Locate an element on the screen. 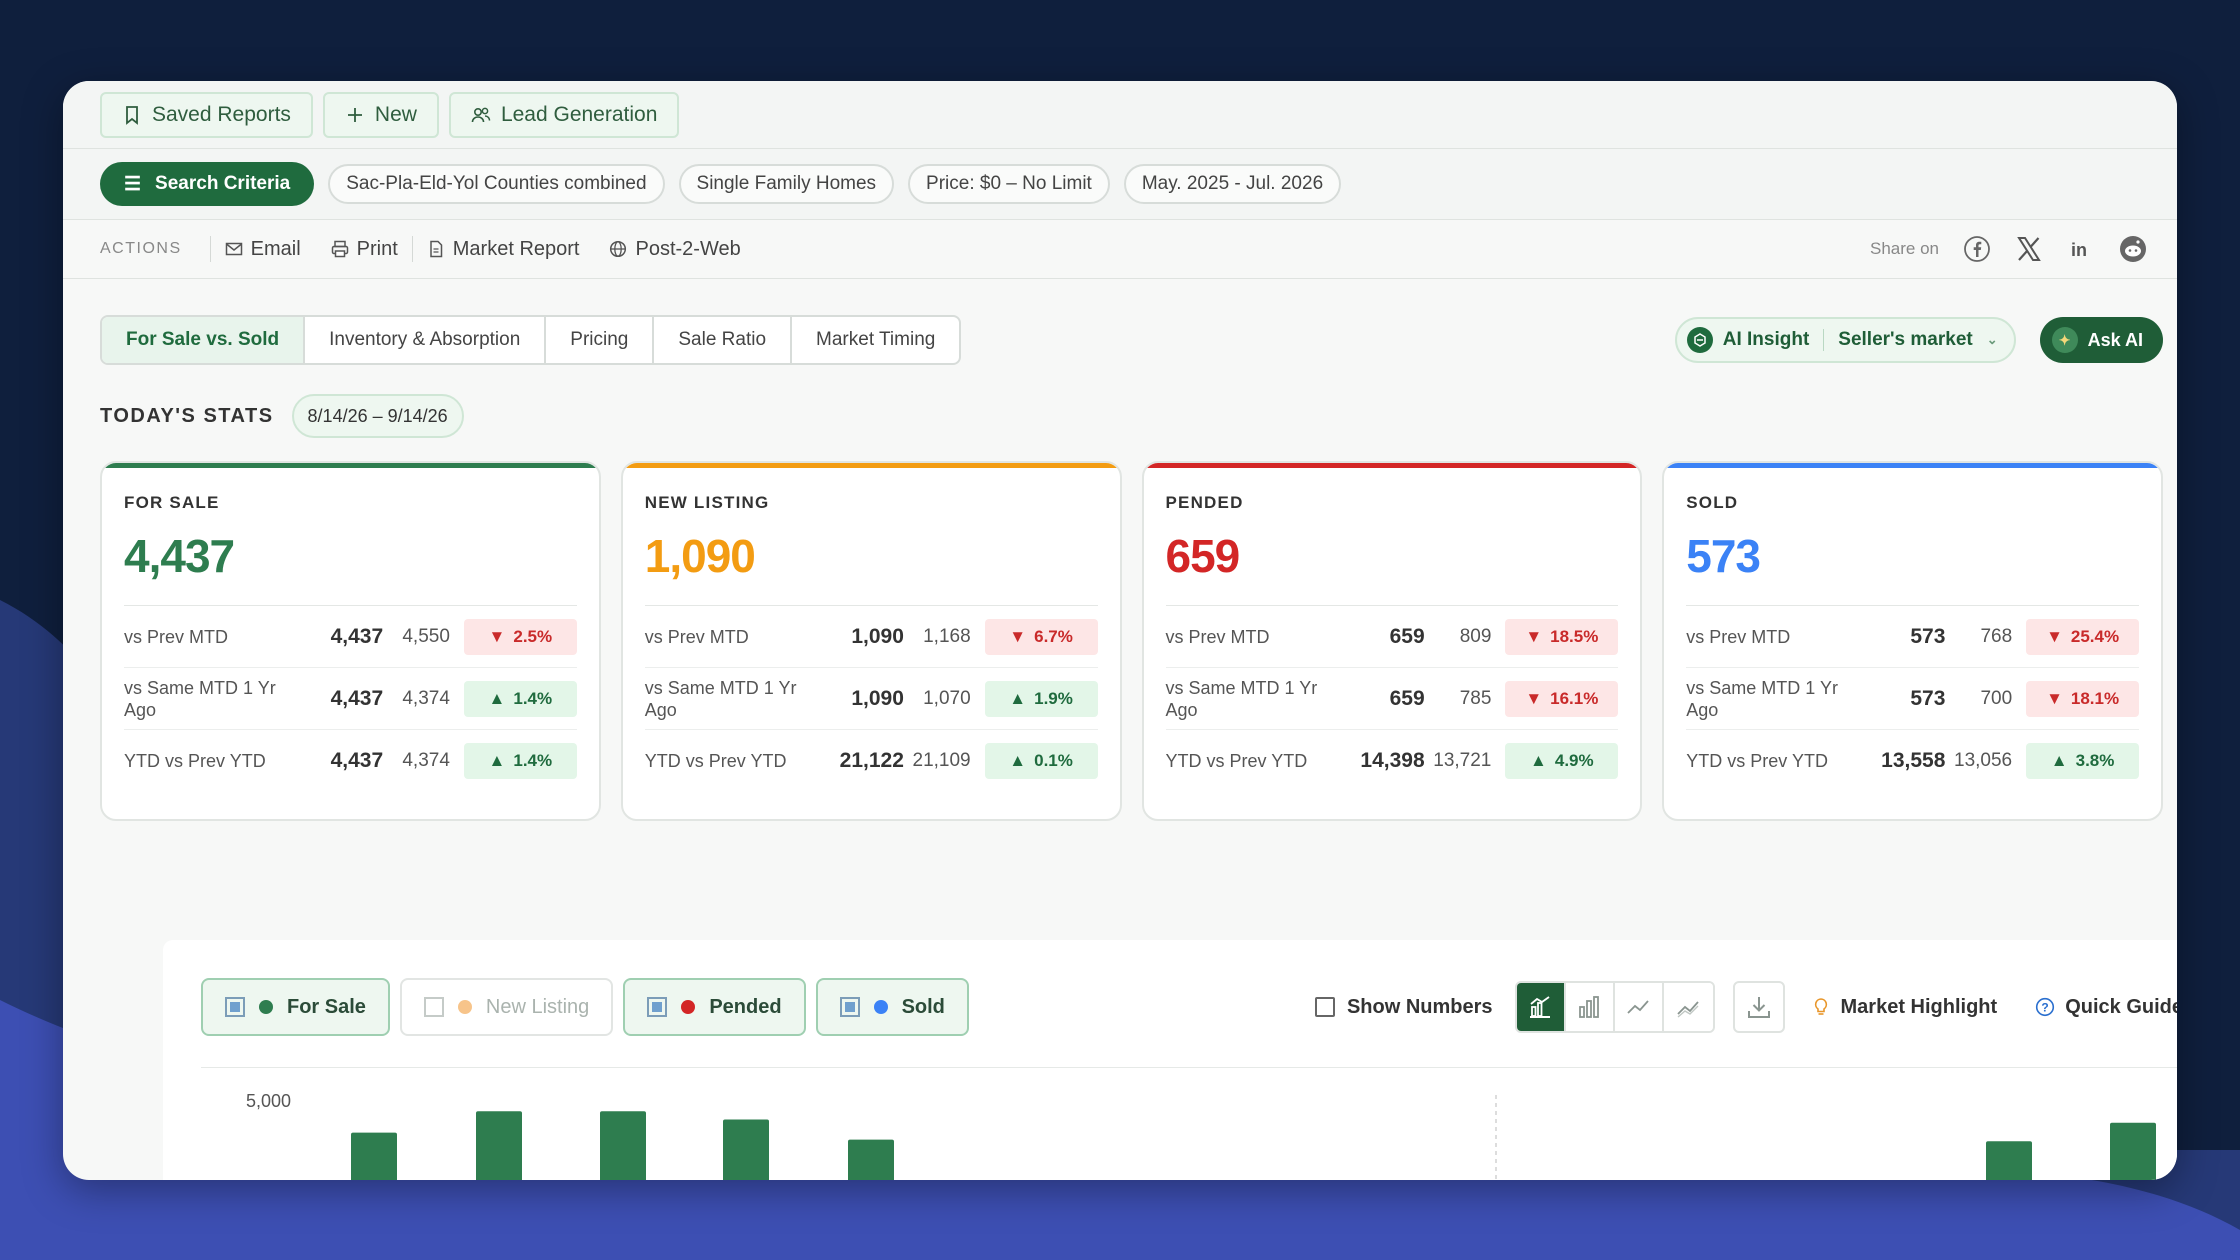  chart-type-group is located at coordinates (1614, 1007).